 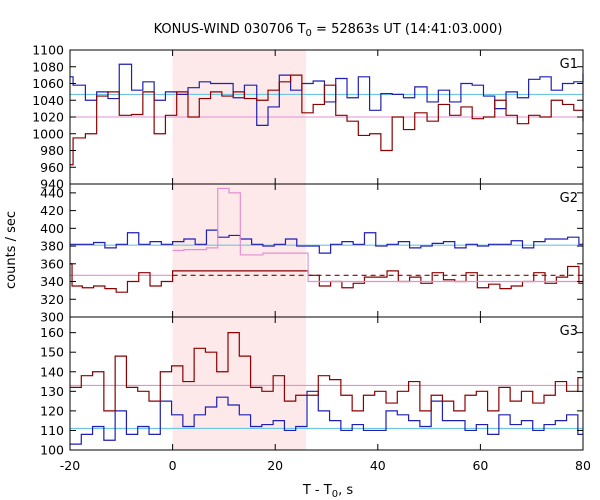 I want to click on y-axis-label: counts / sec, so click(x=11, y=250).